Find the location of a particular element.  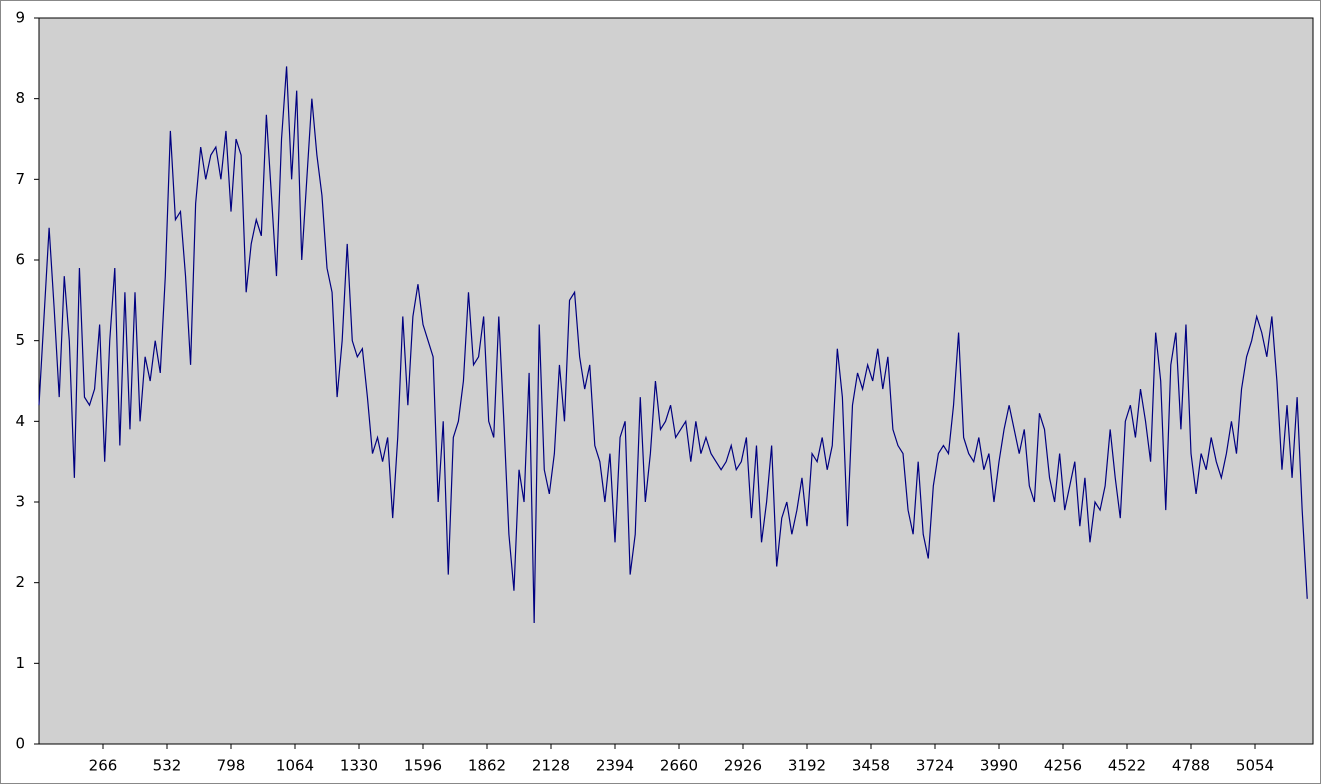

y-tick-label: 5 is located at coordinates (20, 340).